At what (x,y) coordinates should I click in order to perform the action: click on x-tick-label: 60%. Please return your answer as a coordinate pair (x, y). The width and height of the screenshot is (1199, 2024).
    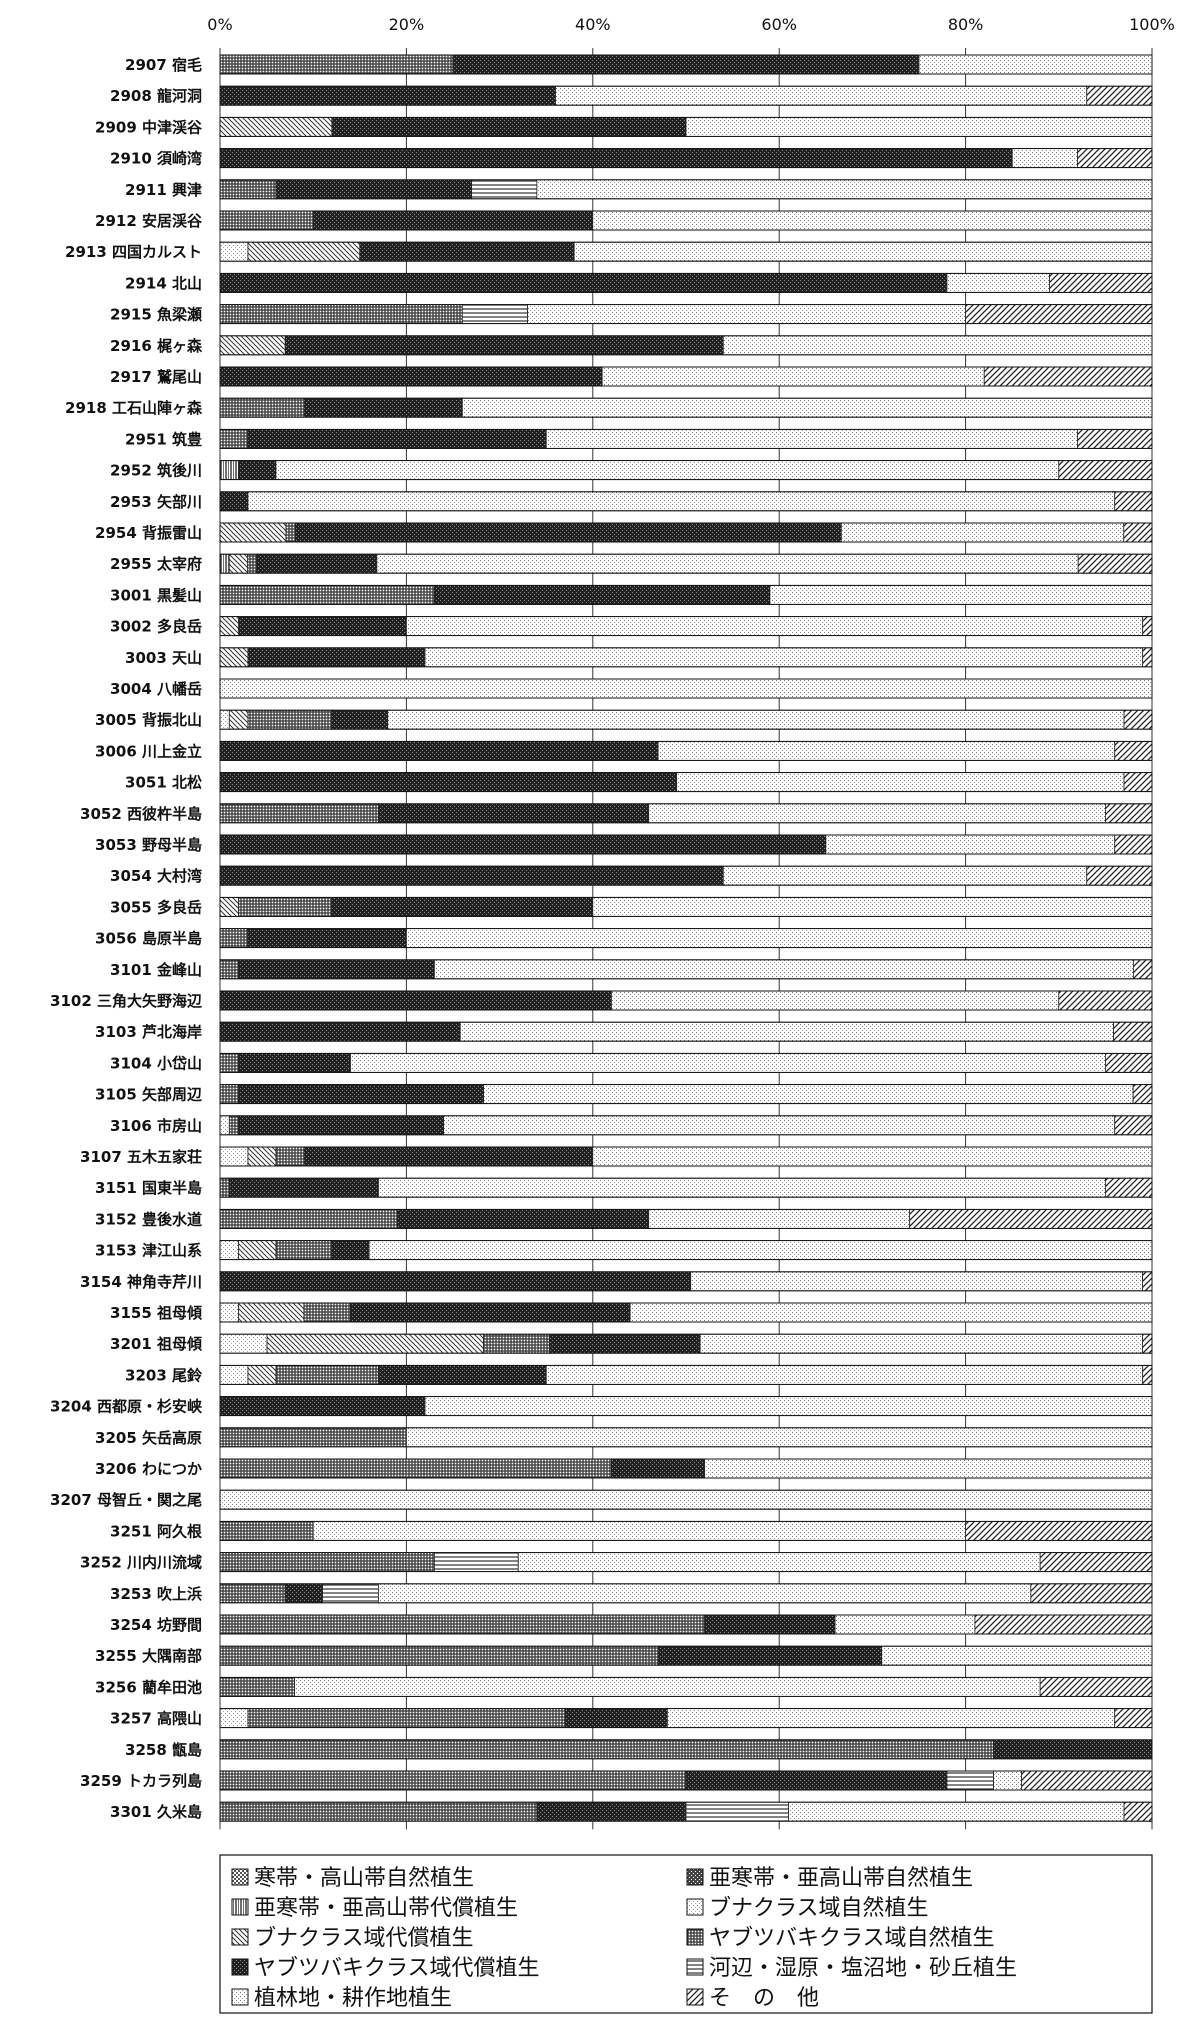
    Looking at the image, I should click on (779, 24).